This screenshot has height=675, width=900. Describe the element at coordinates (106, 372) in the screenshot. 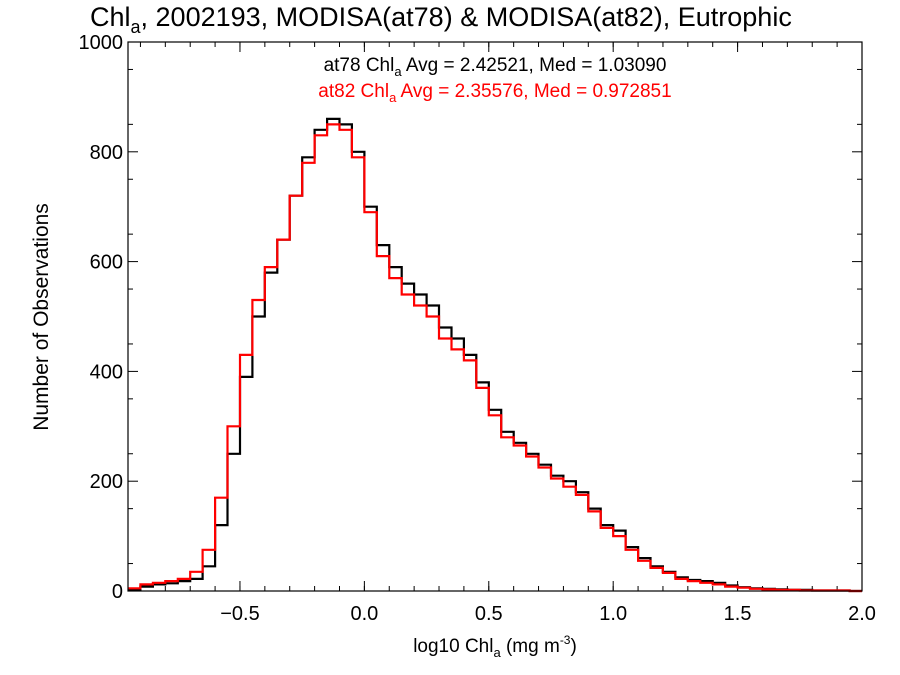

I see `y-tick-label: 400` at that location.